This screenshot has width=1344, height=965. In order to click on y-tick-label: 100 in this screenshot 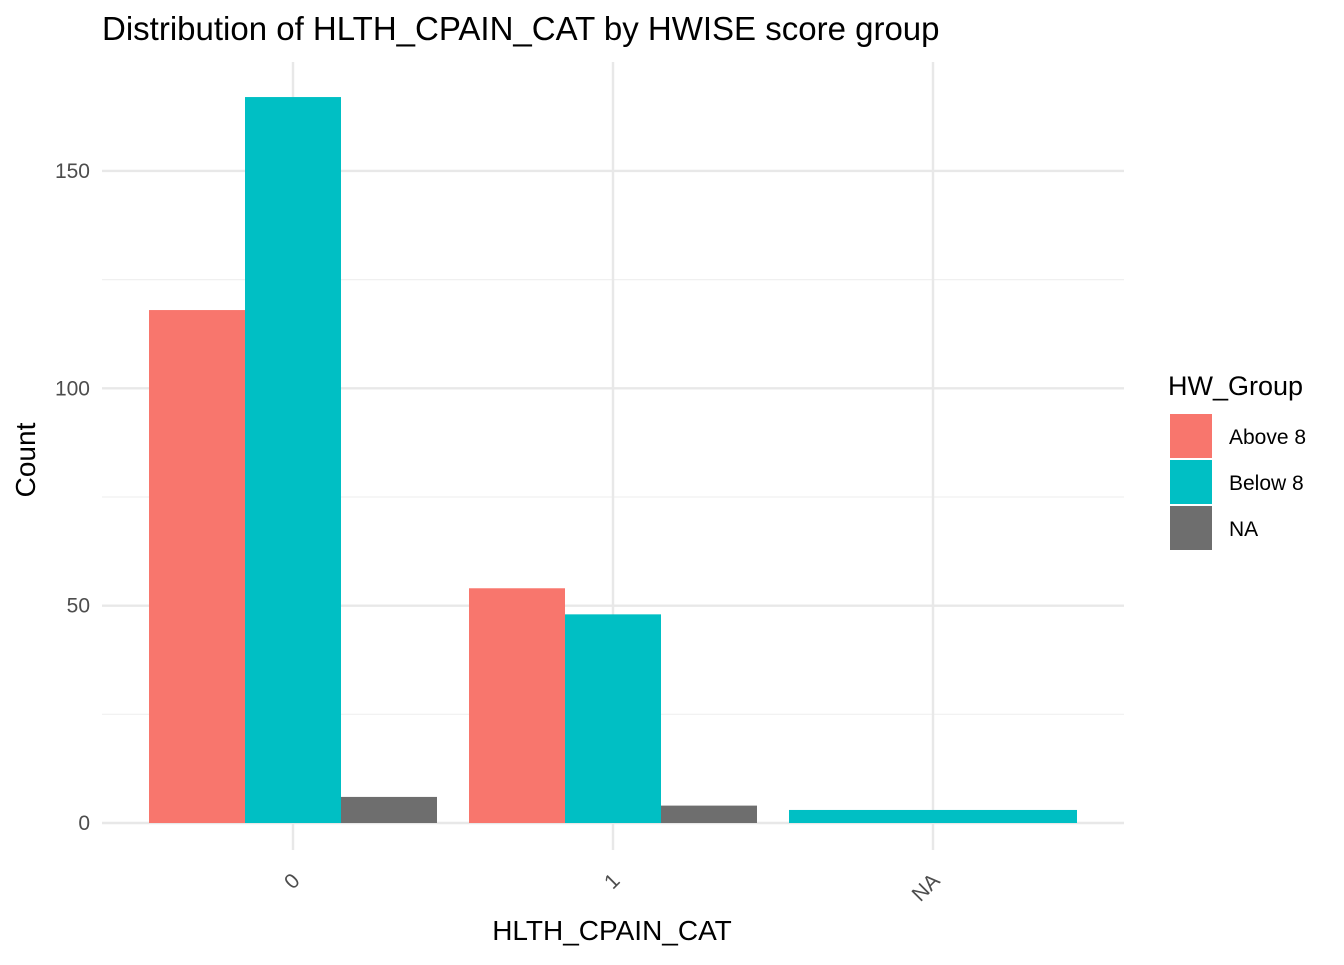, I will do `click(72, 388)`.